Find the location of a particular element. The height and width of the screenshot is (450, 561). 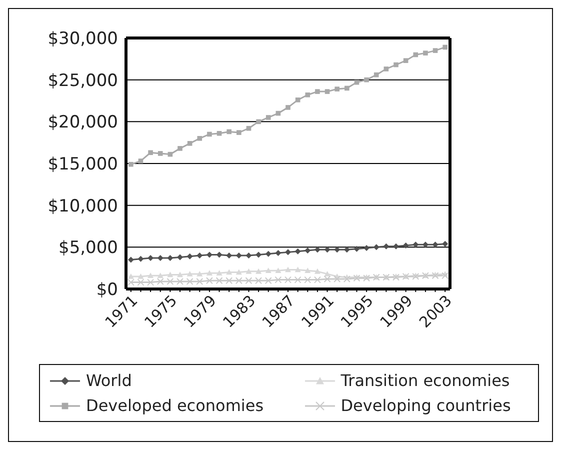

legend-label: Transition economies is located at coordinates (425, 380).